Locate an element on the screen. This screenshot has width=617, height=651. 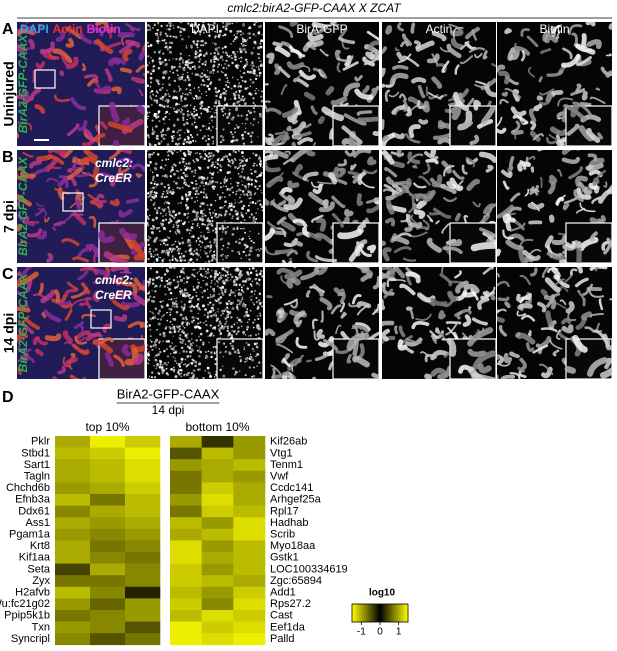
inset-region-box is located at coordinates (73, 202).